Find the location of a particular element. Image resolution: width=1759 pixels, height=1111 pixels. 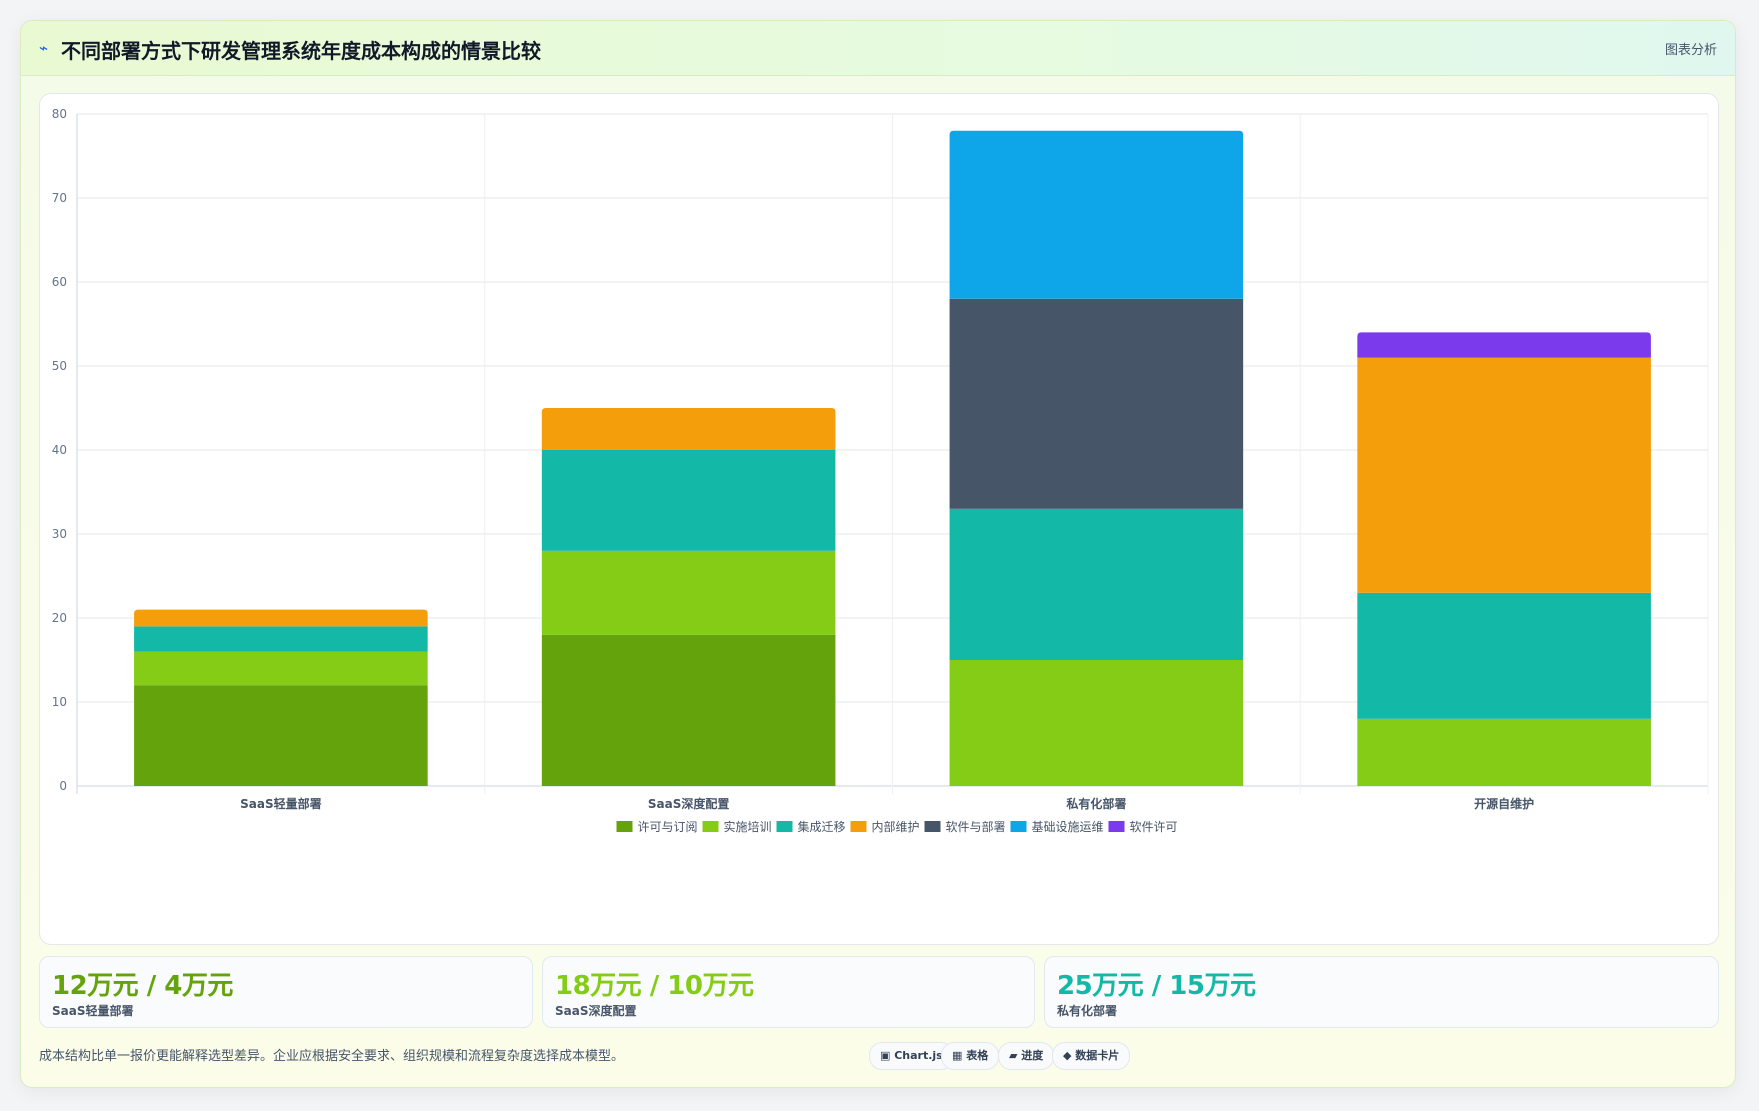

x-tick-label: SaaS深度配置 is located at coordinates (688, 803).